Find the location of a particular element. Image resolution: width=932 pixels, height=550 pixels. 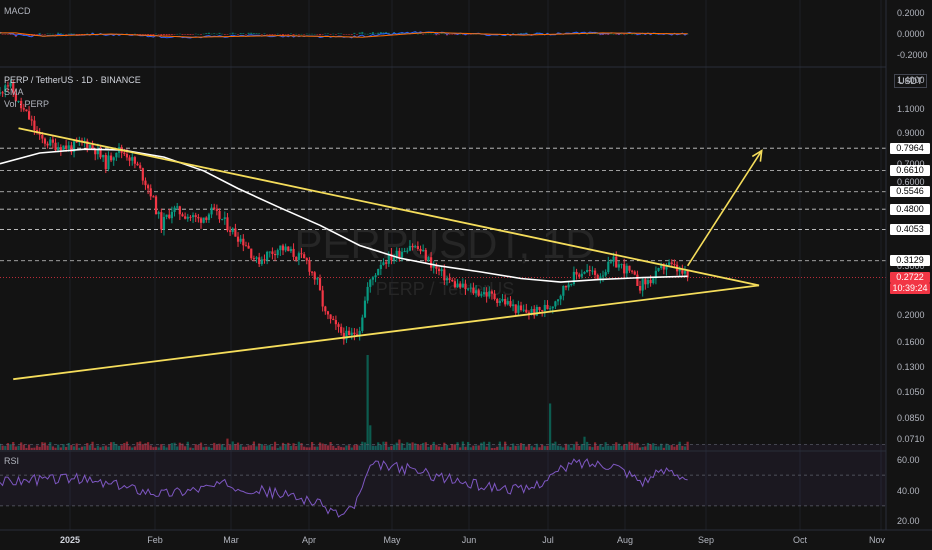

sma-label: SMA is located at coordinates (14, 92).